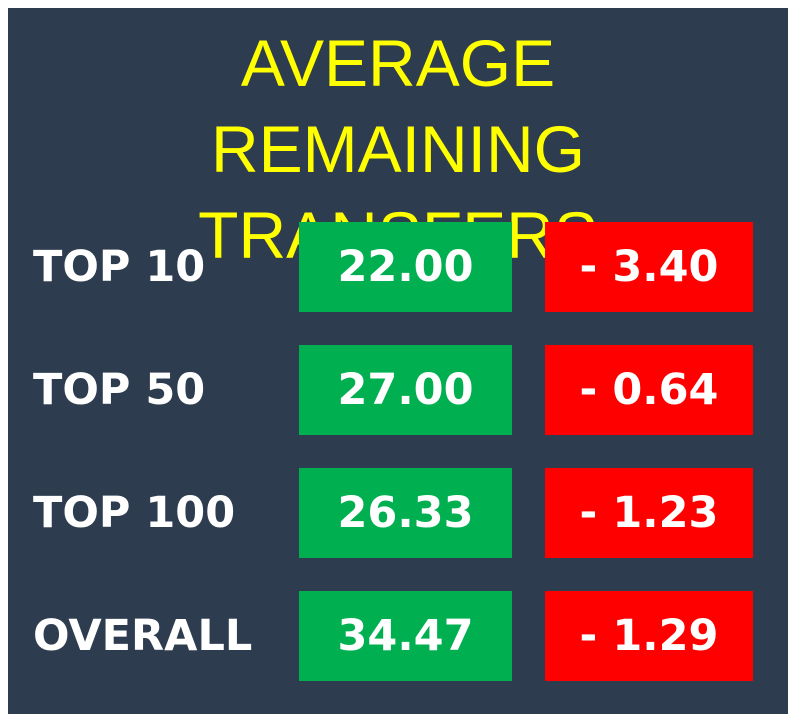 This screenshot has height=722, width=795. Describe the element at coordinates (134, 513) in the screenshot. I see `row-label: TOP 100` at that location.